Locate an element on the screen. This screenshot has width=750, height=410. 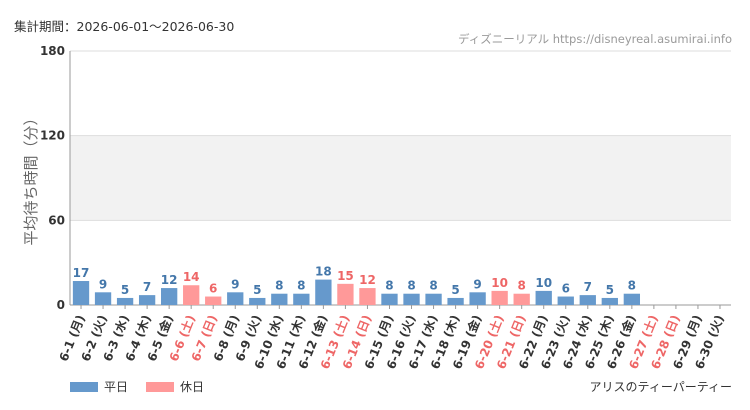
bar-value-label: 14 is located at coordinates (191, 277).